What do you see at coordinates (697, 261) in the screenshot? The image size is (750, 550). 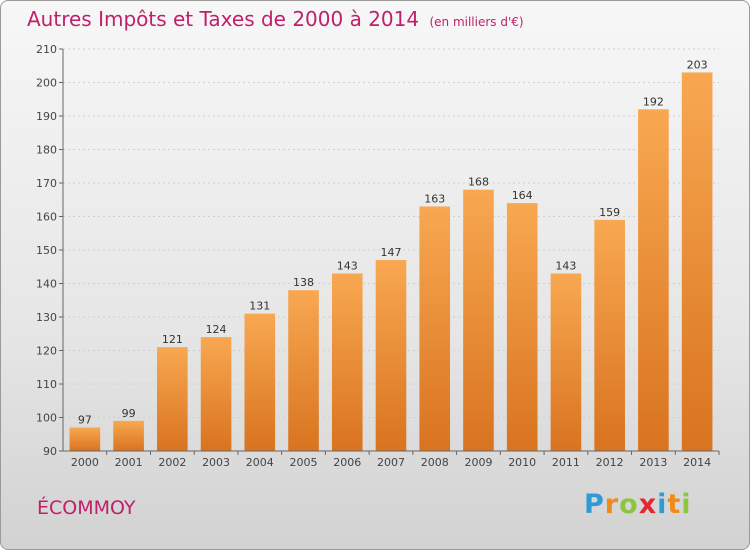 I see `bar-2014` at bounding box center [697, 261].